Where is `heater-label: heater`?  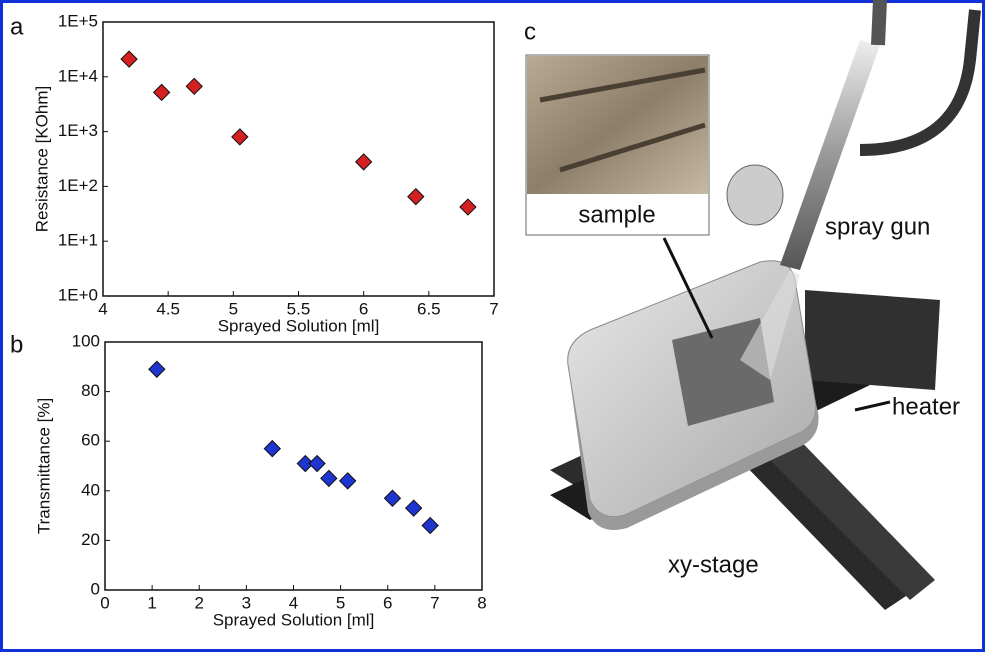 heater-label: heater is located at coordinates (926, 406).